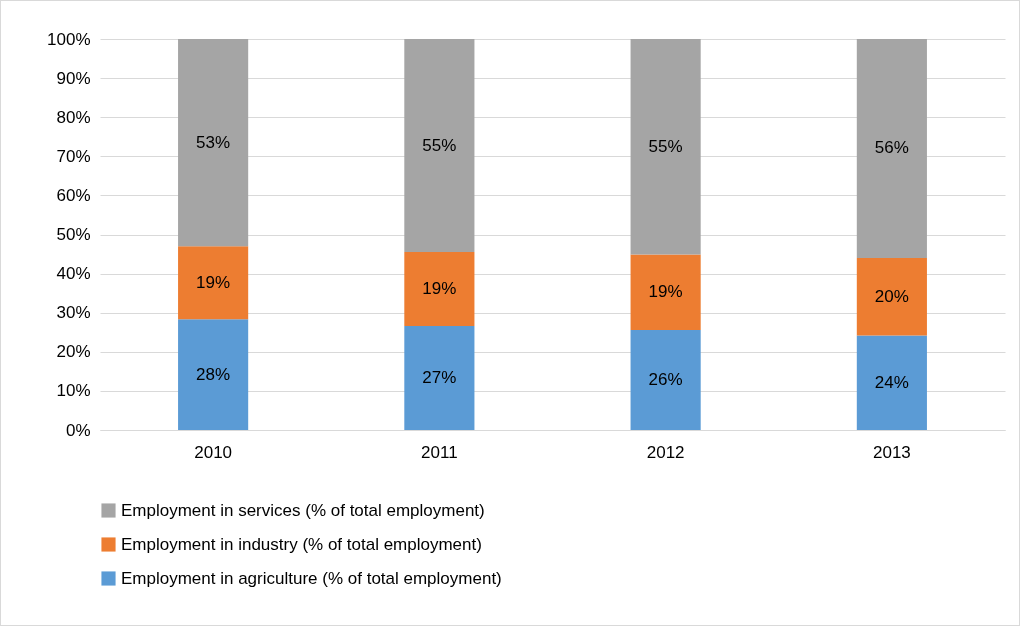 Image resolution: width=1028 pixels, height=630 pixels. Describe the element at coordinates (439, 452) in the screenshot. I see `x-tick-label: 2011` at that location.